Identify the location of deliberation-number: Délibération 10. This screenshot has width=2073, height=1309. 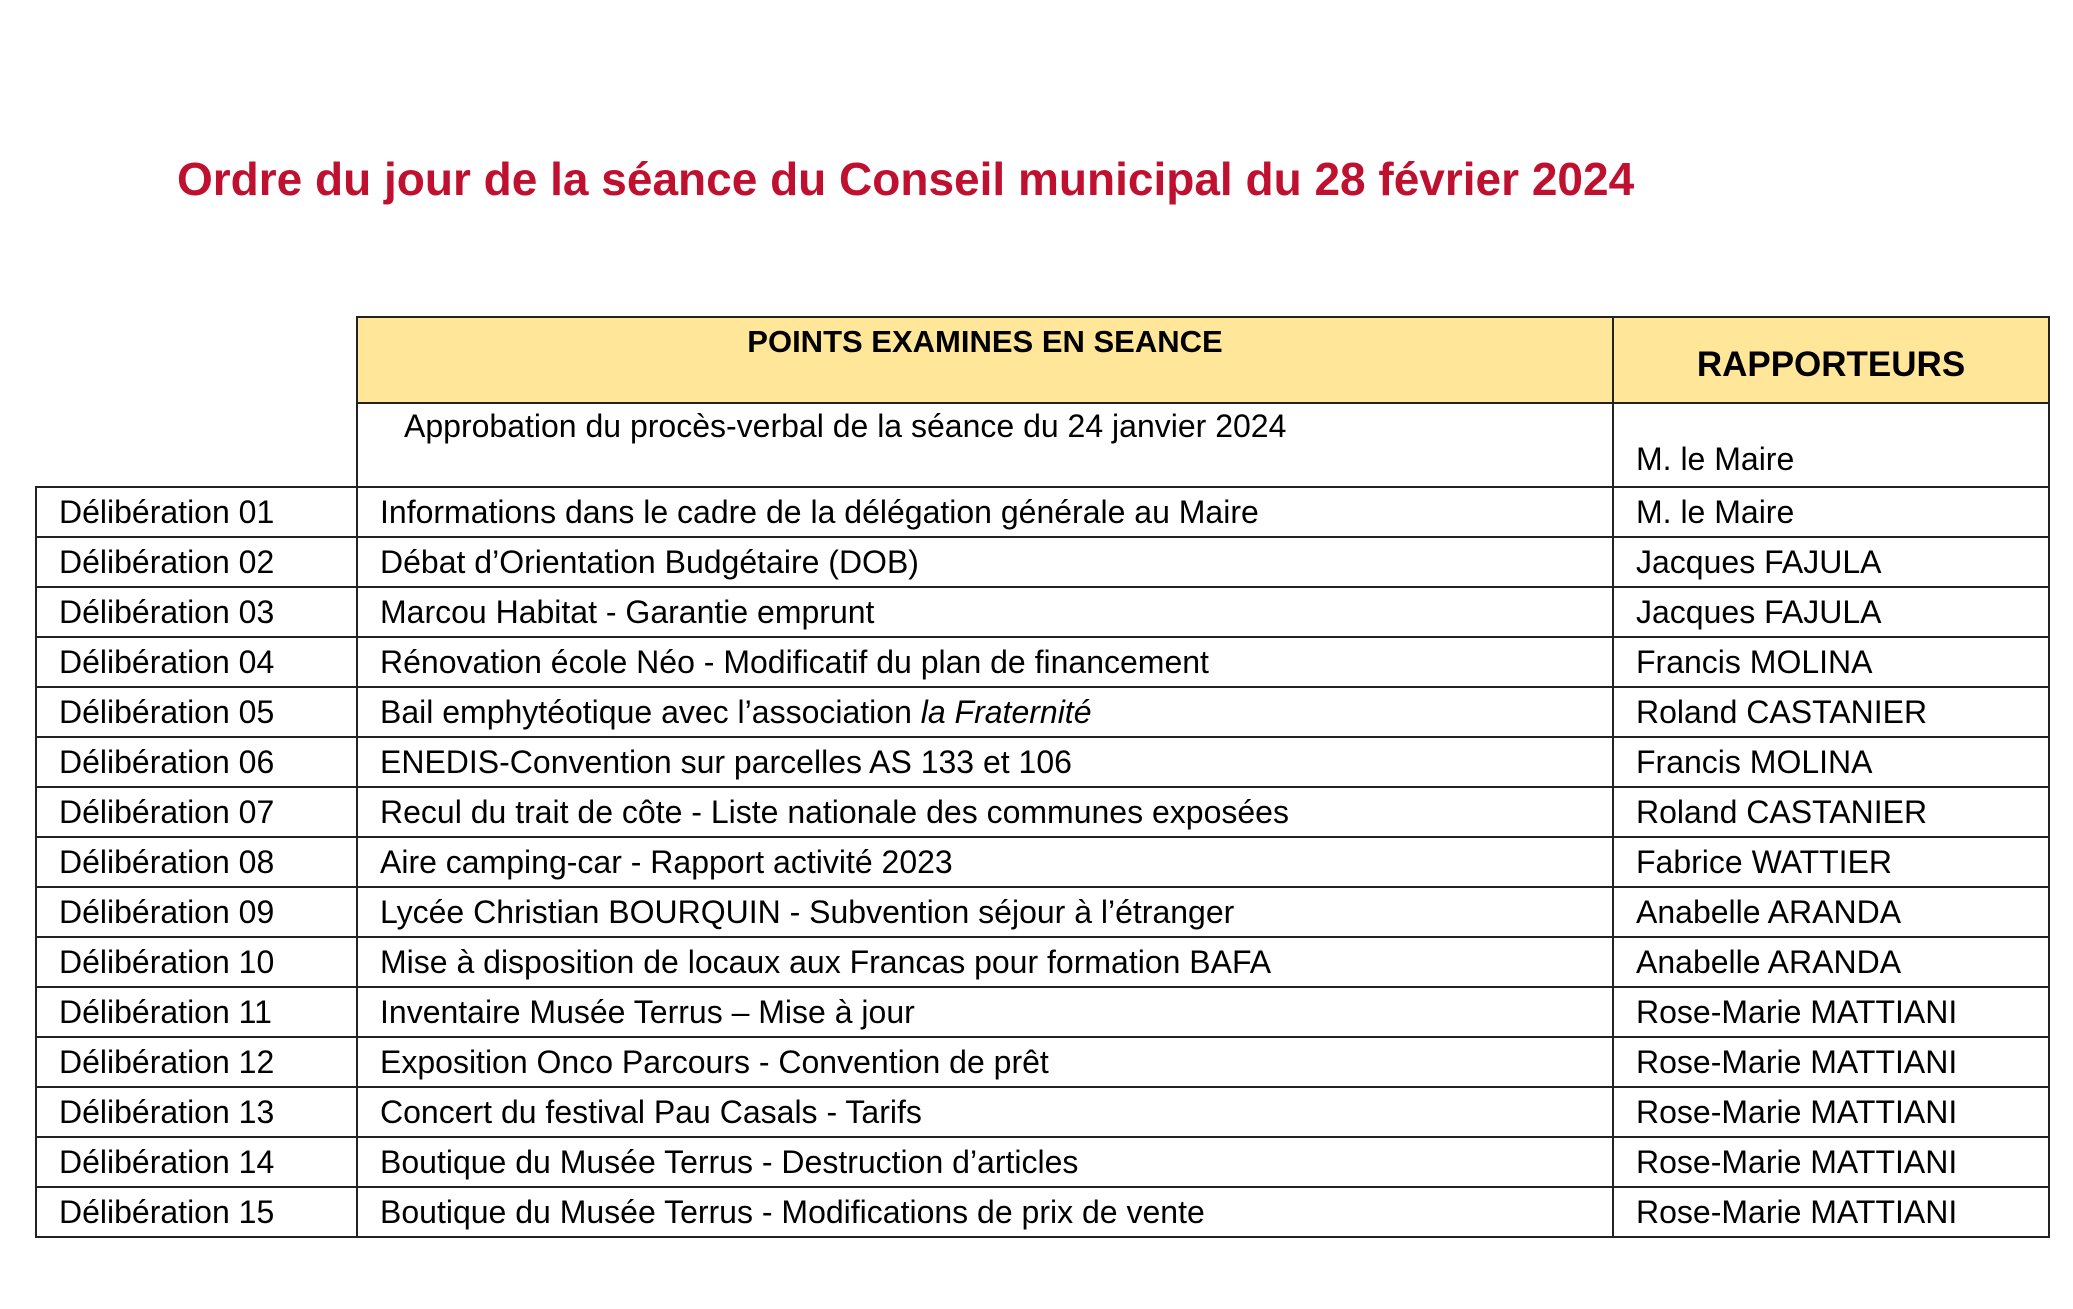
(196, 962).